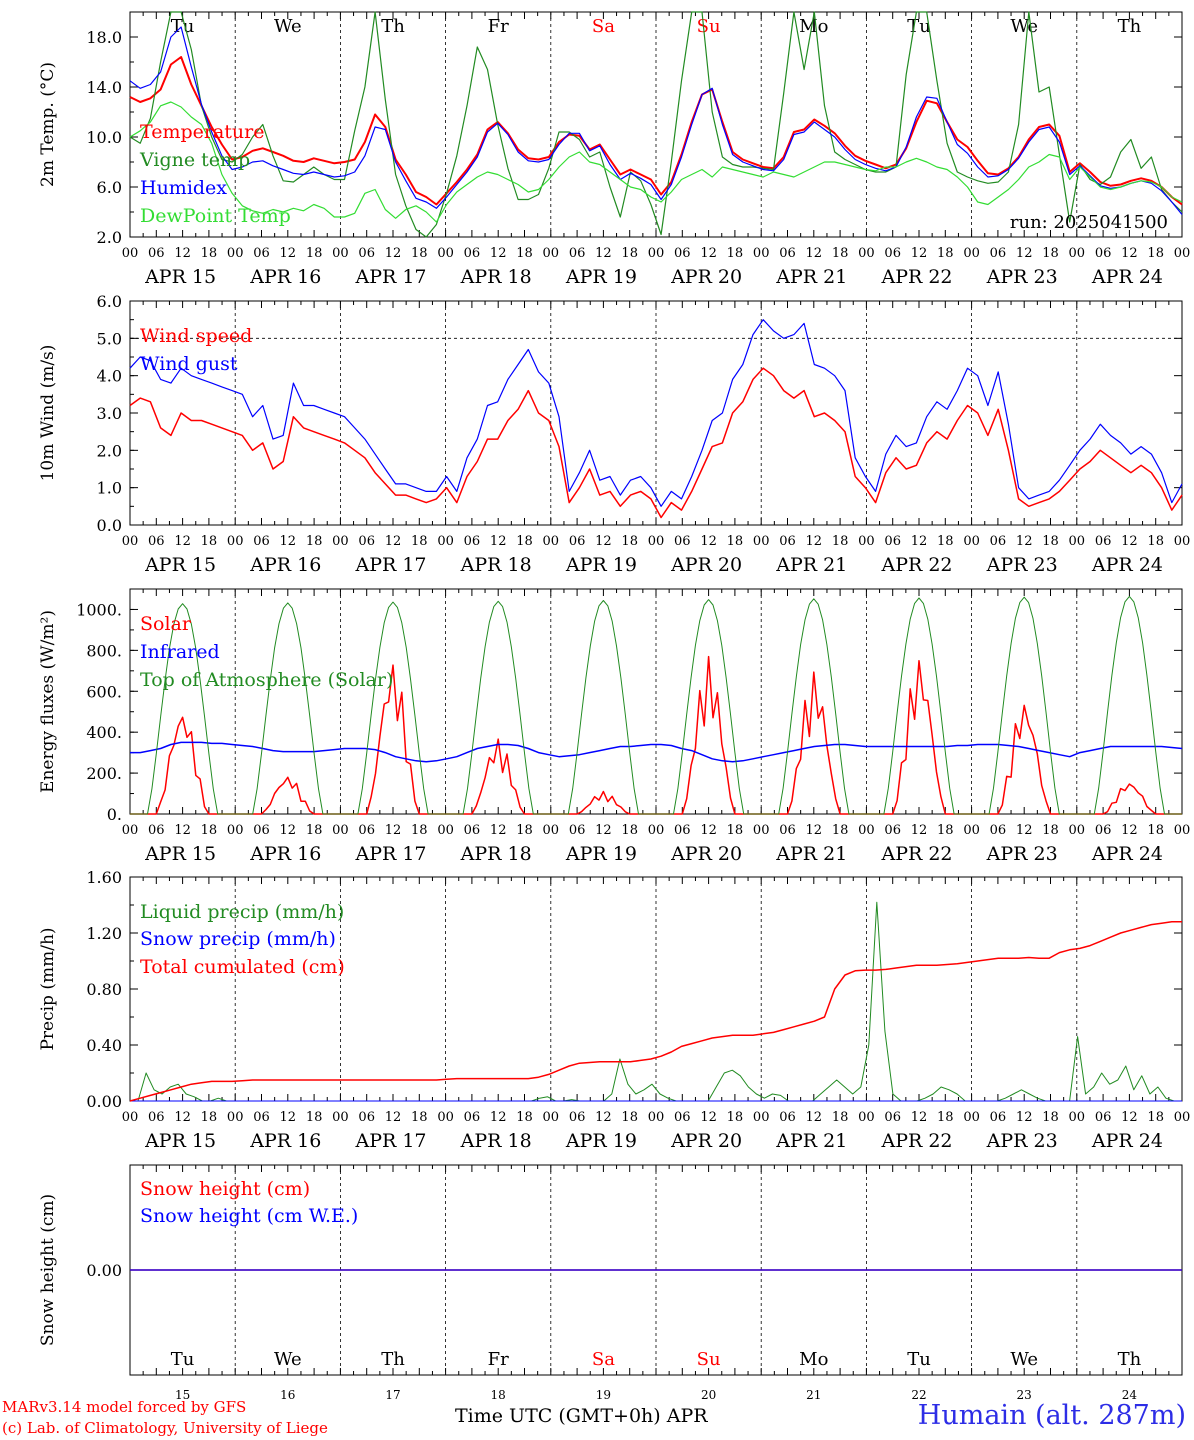 Image resolution: width=1194 pixels, height=1440 pixels. What do you see at coordinates (104, 933) in the screenshot?
I see `y-tick-label: 1.20` at bounding box center [104, 933].